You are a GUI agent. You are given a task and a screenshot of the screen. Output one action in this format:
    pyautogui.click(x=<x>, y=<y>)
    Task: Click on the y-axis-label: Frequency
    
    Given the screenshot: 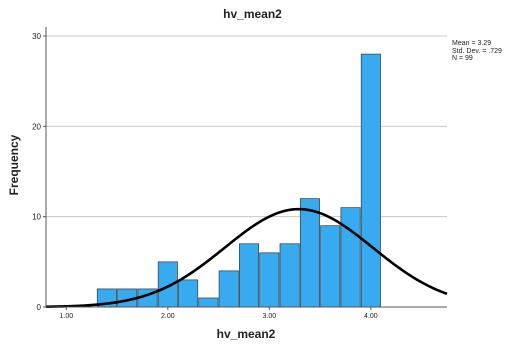 What is the action you would take?
    pyautogui.click(x=14, y=165)
    